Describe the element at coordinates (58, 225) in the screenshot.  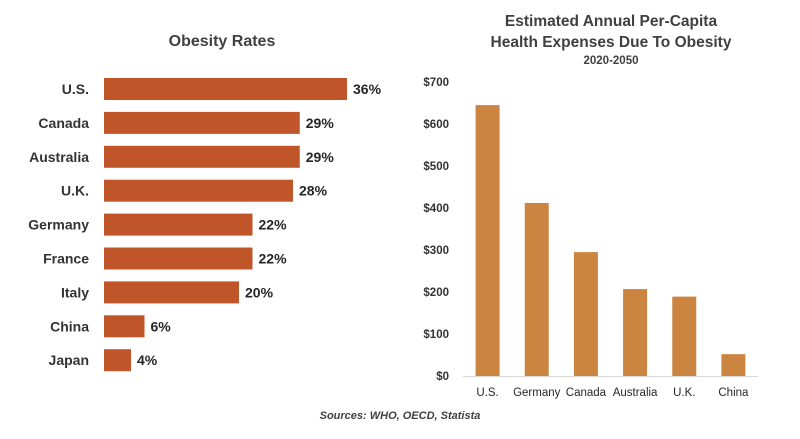
I see `category-label-germany: Germany` at that location.